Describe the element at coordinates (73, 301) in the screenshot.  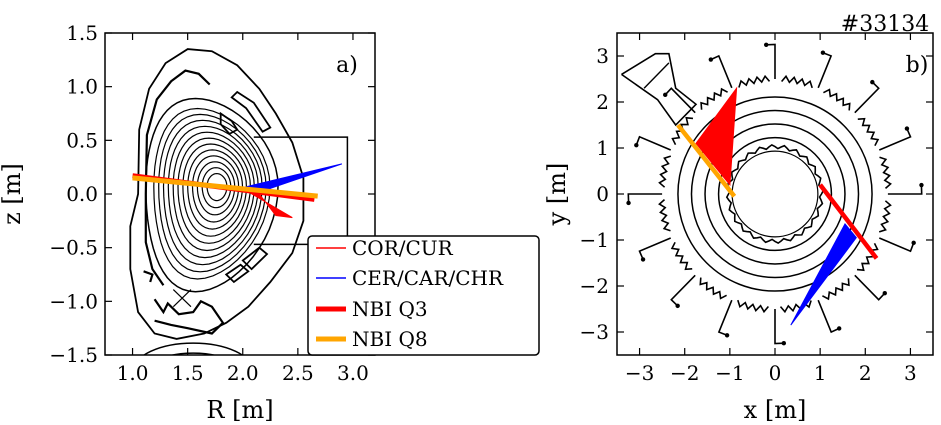
I see `panel-a-y-tick-label: −1.0` at that location.